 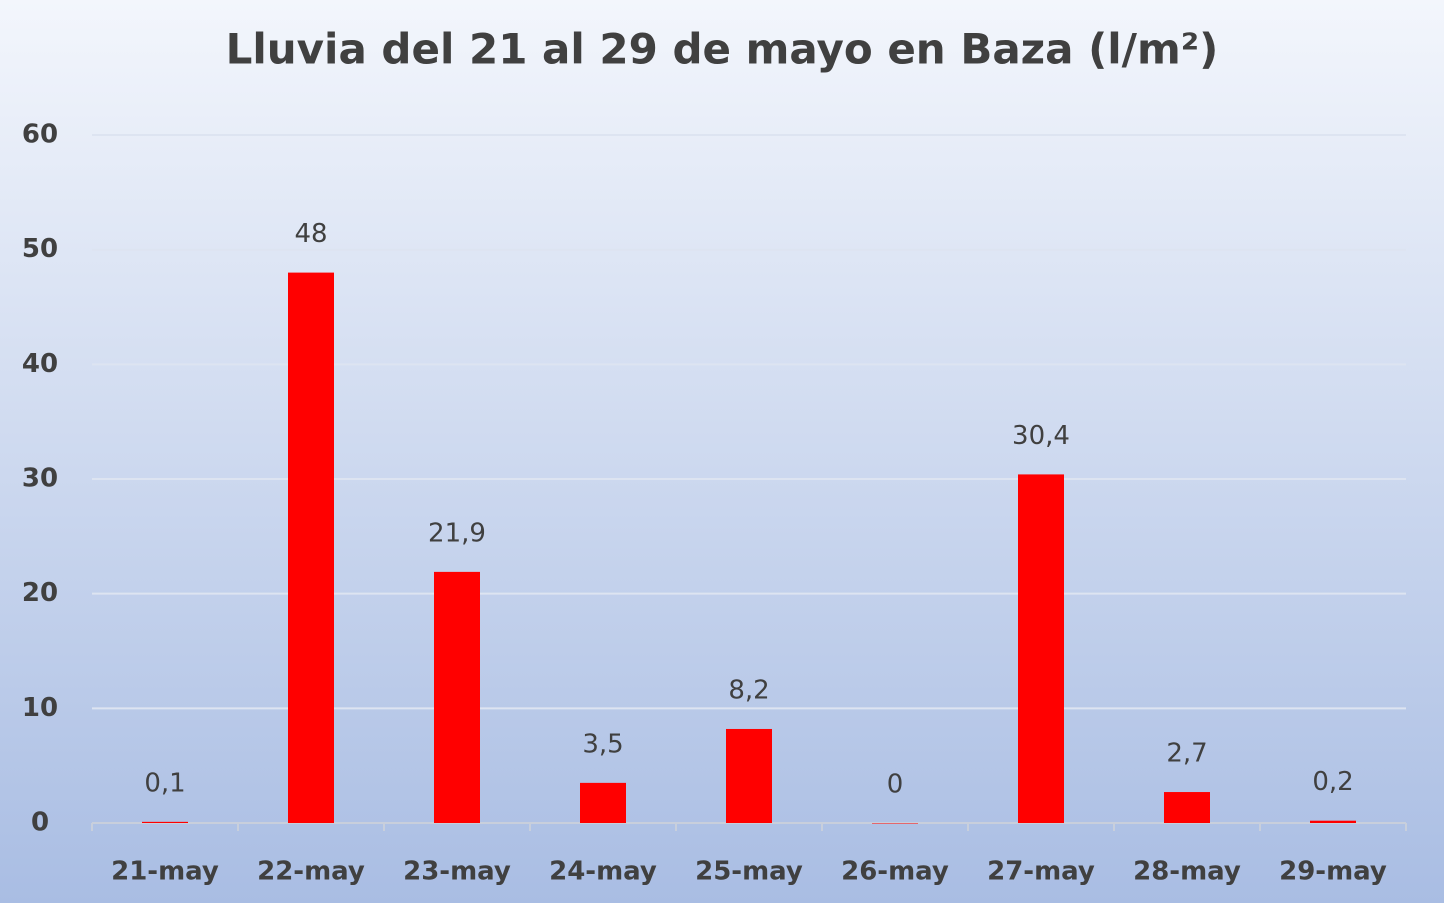 What do you see at coordinates (164, 783) in the screenshot?
I see `value-label: 0,1` at bounding box center [164, 783].